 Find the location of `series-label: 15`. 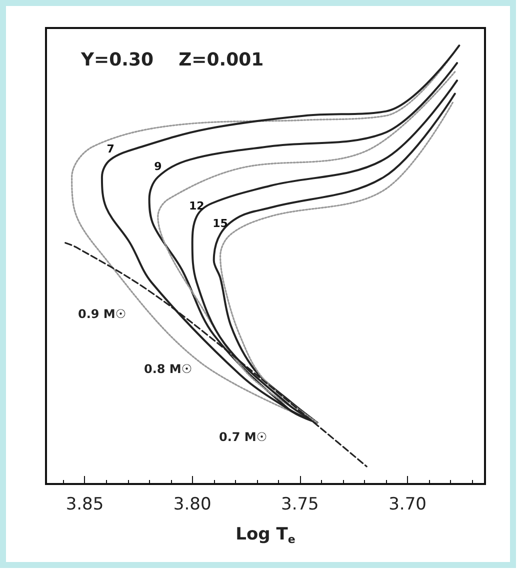

series-label: 15 is located at coordinates (220, 223).